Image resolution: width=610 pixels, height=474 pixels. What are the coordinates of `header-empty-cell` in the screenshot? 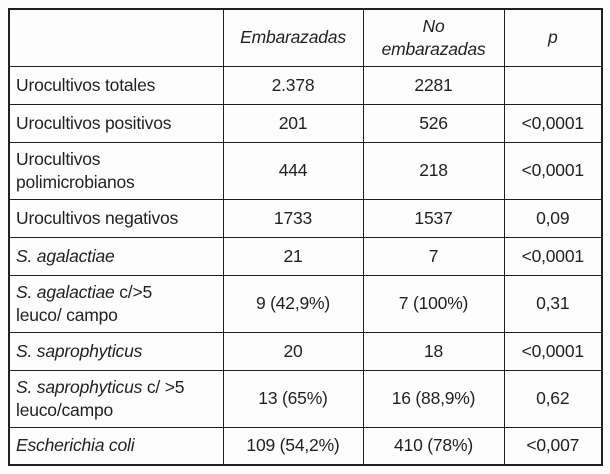 It's located at (116, 37).